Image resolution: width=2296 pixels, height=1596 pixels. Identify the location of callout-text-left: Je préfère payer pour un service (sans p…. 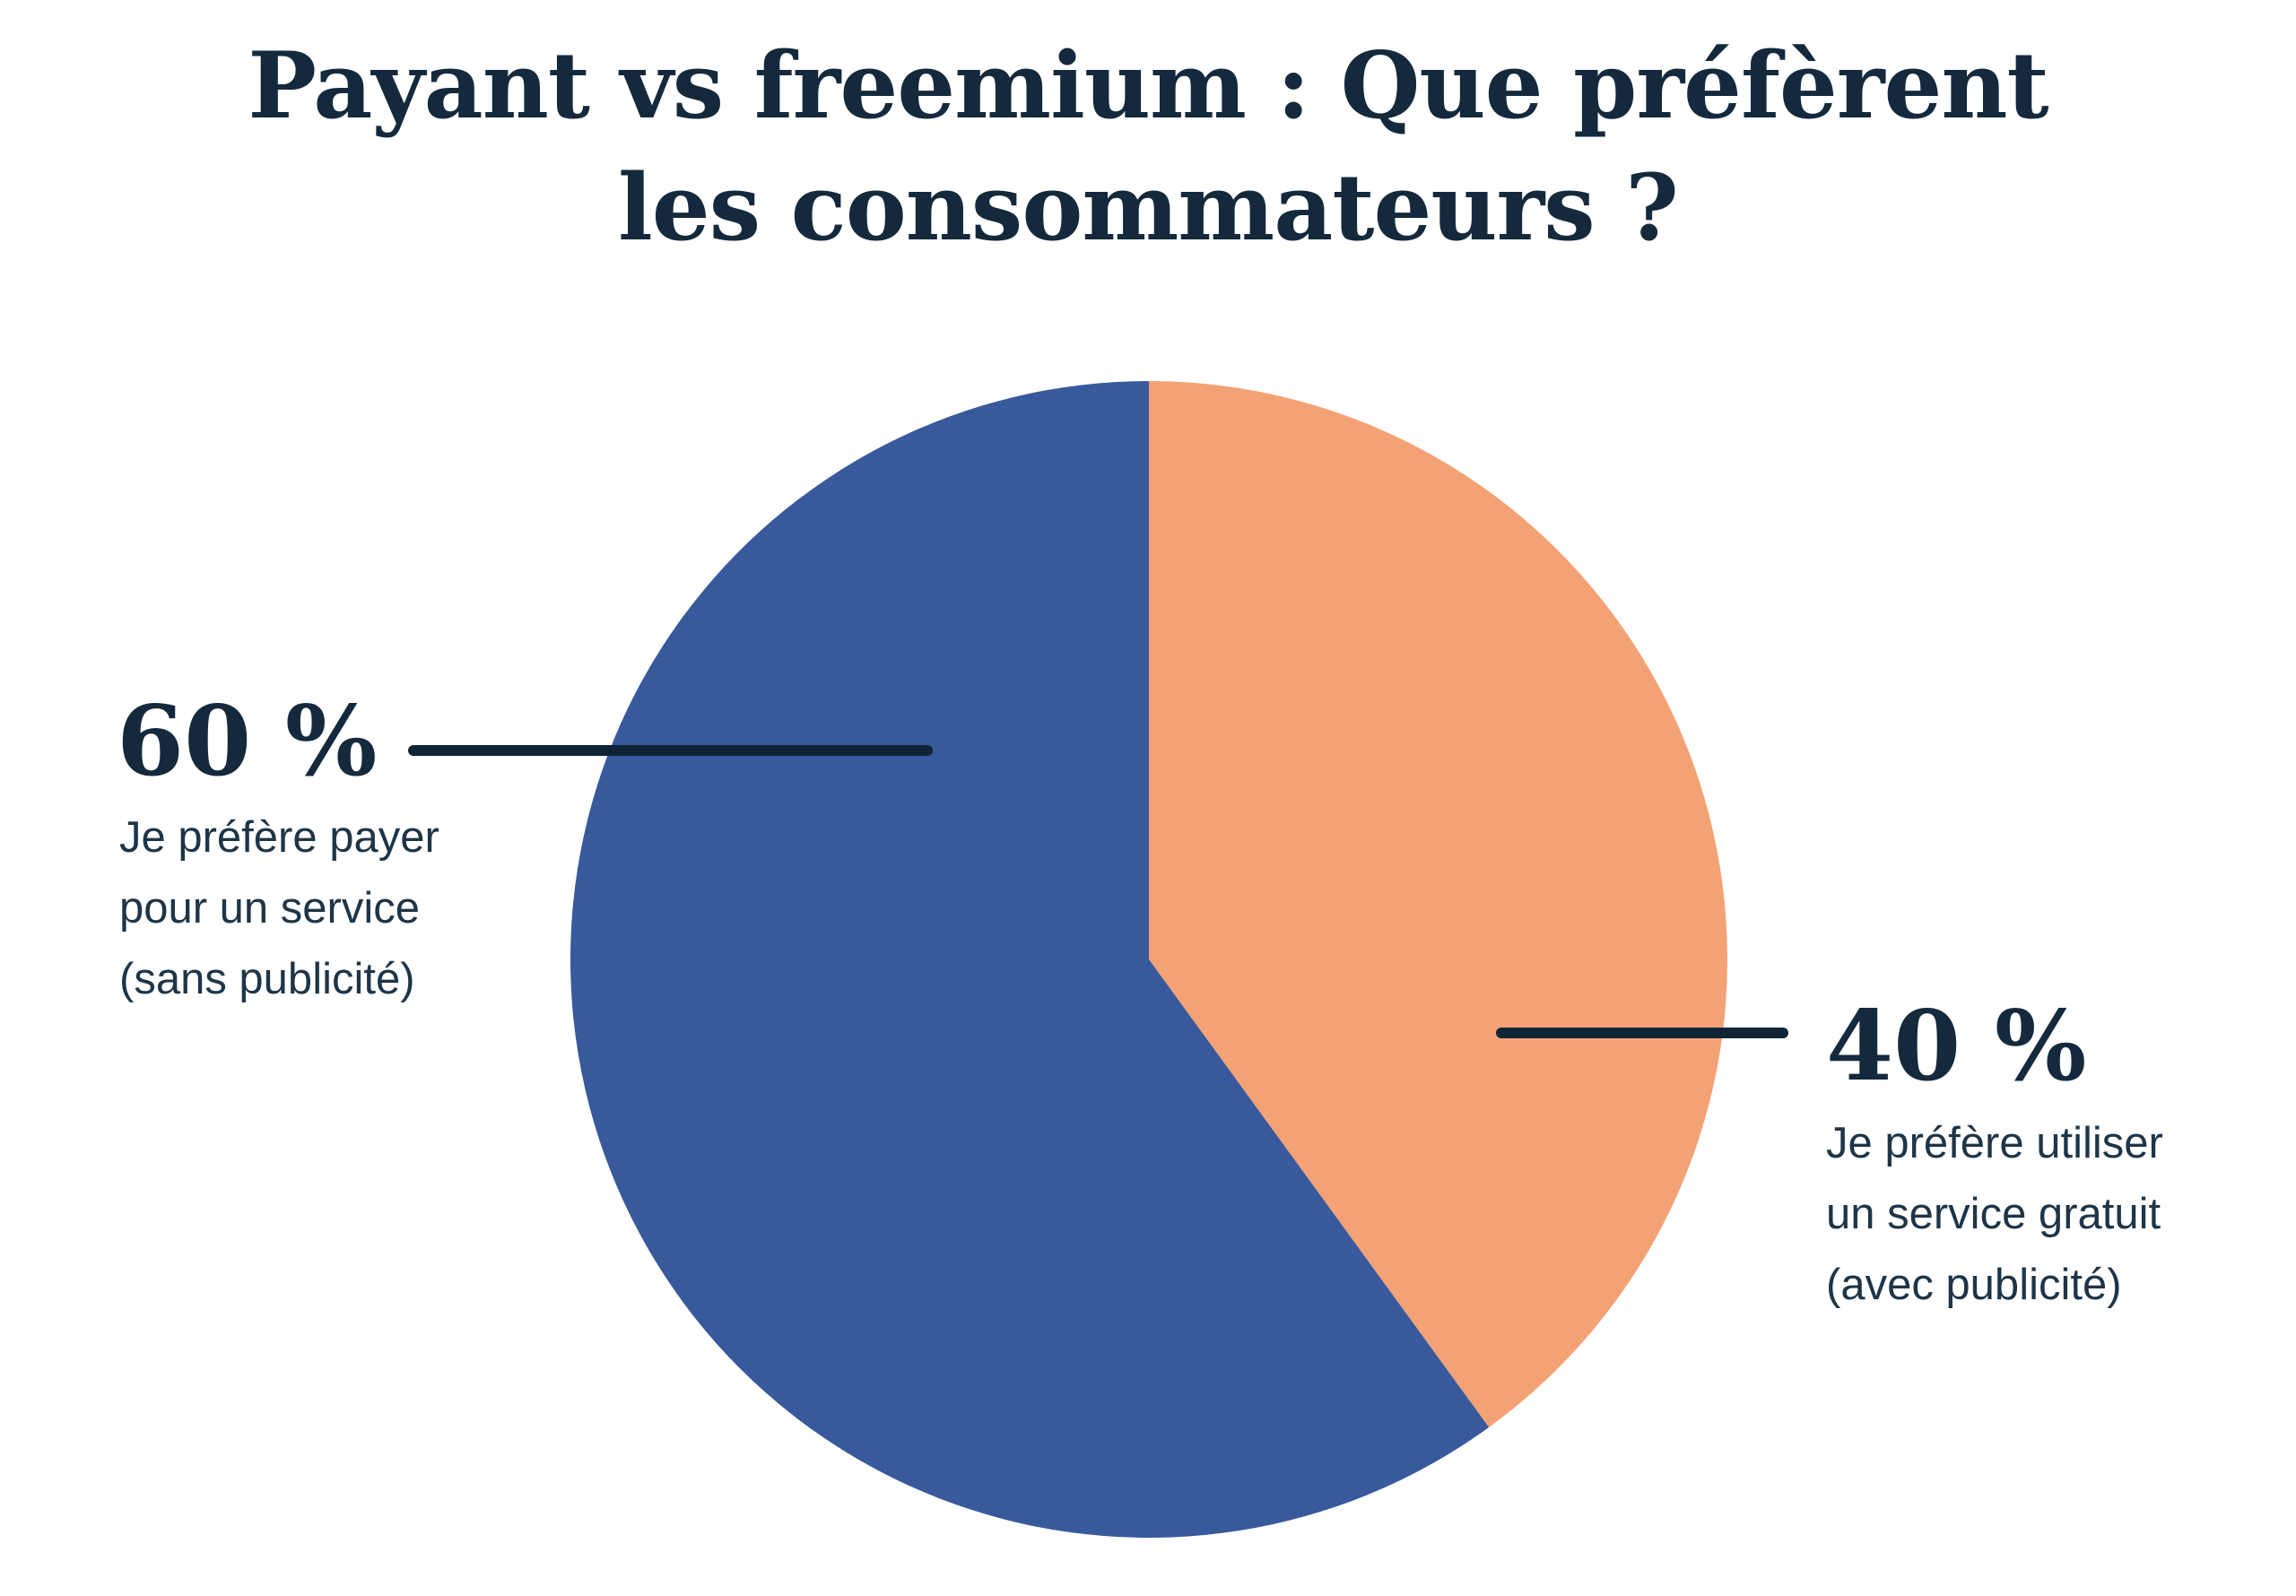
(279, 908).